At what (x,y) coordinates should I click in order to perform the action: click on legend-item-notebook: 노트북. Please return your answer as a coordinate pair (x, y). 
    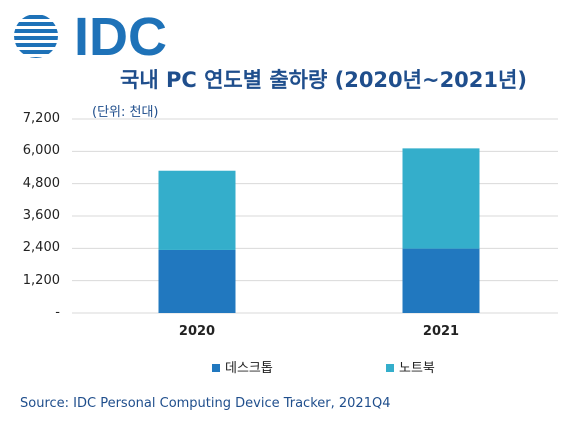
    Looking at the image, I should click on (410, 366).